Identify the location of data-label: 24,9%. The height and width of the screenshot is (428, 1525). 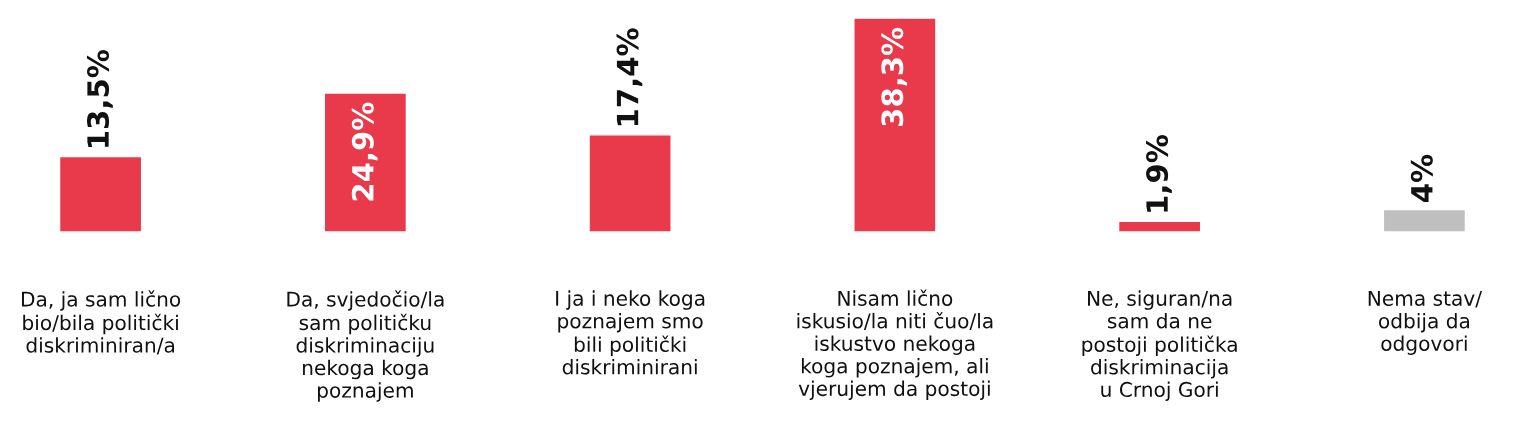
(364, 151).